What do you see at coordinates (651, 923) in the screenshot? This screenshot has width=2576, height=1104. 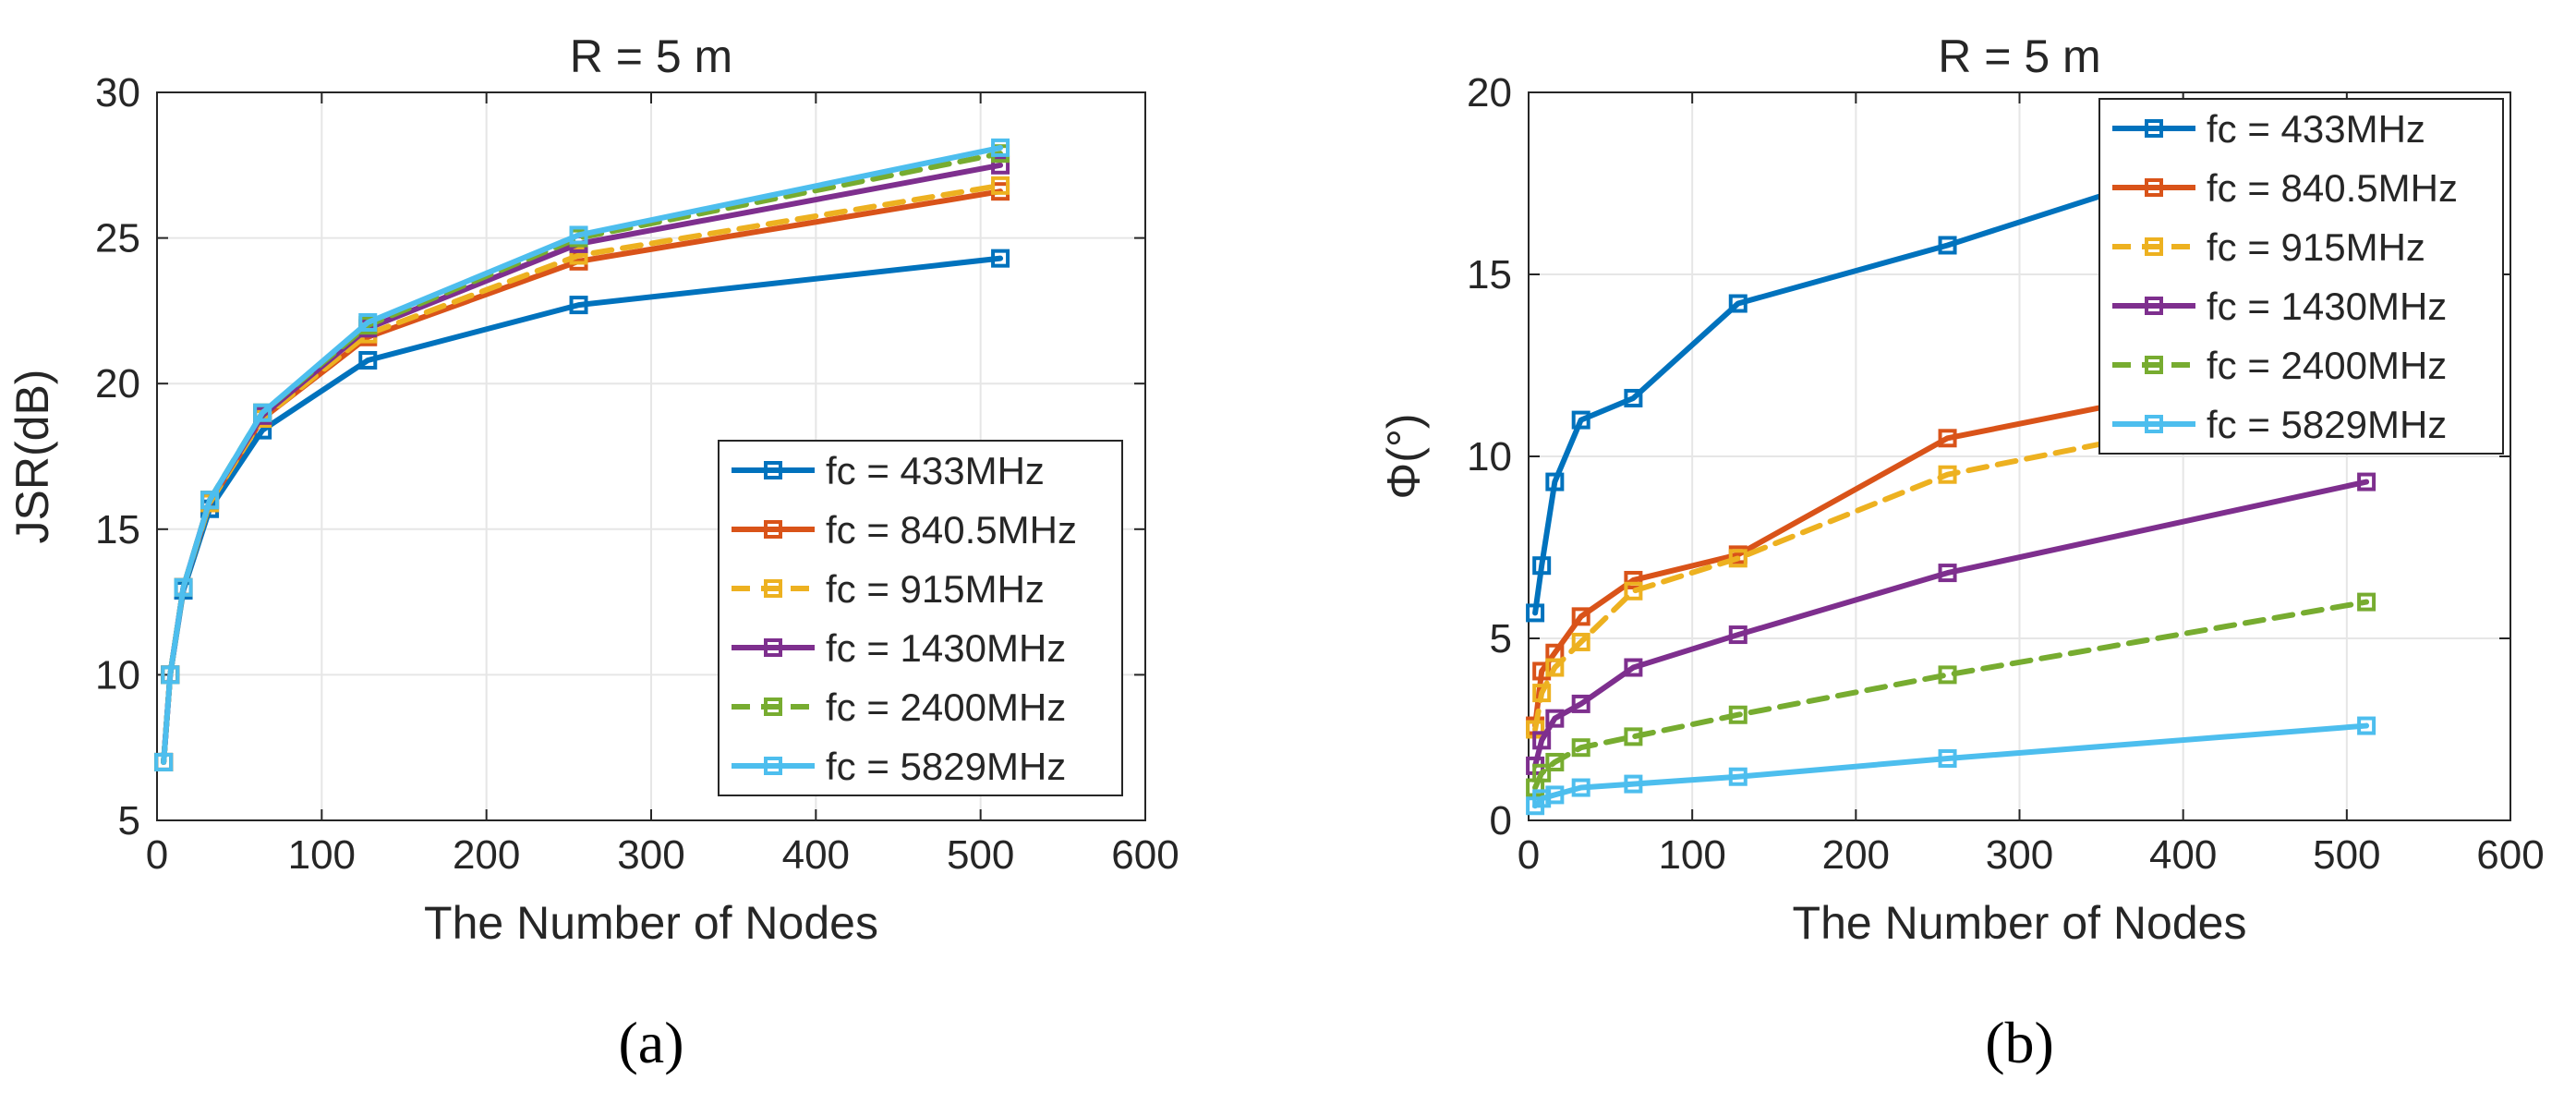 I see `x-axis-label: The Number of Nodes` at bounding box center [651, 923].